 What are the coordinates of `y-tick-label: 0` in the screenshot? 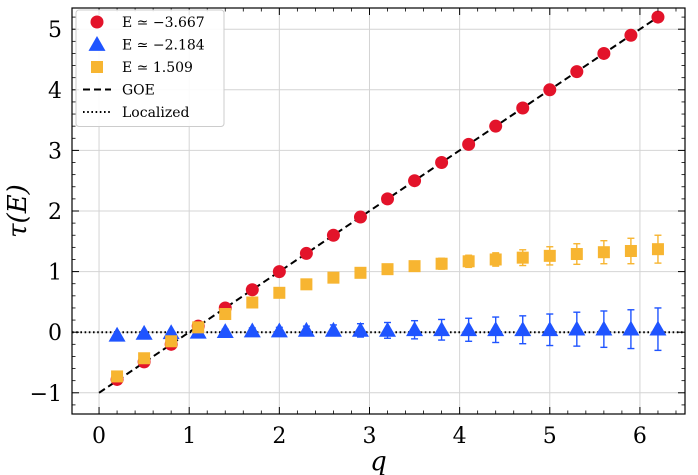 It's located at (55, 333).